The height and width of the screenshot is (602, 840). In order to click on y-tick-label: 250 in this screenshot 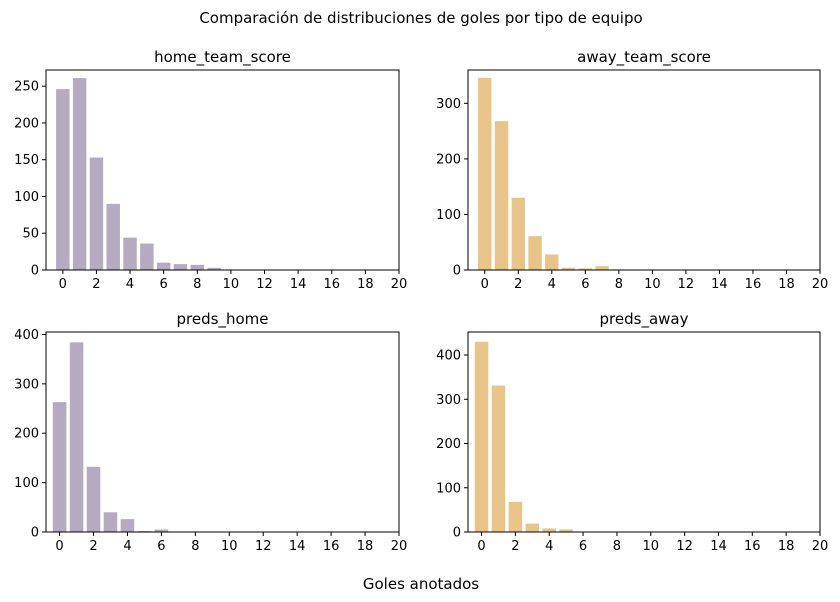, I will do `click(26, 87)`.